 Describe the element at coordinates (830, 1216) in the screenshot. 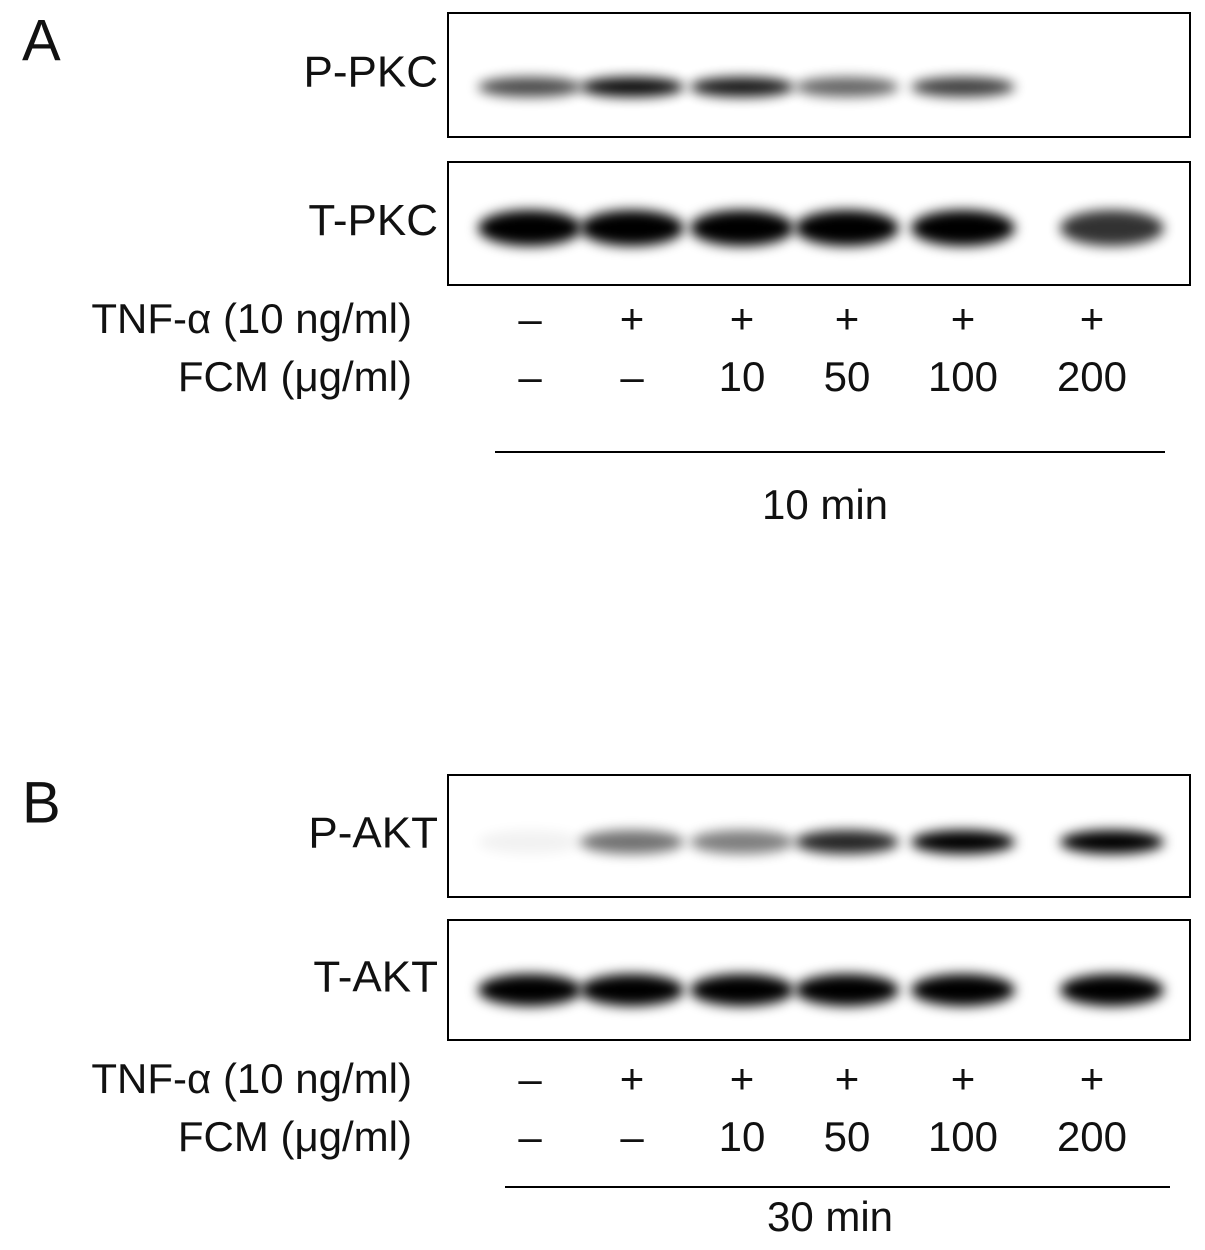

I see `time-label: 30 min` at that location.